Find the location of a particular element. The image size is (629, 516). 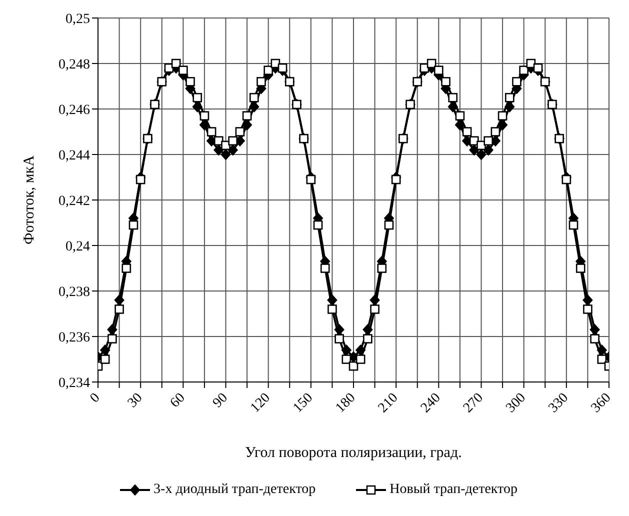

legend-label: Новый трап-детектор is located at coordinates (454, 490).